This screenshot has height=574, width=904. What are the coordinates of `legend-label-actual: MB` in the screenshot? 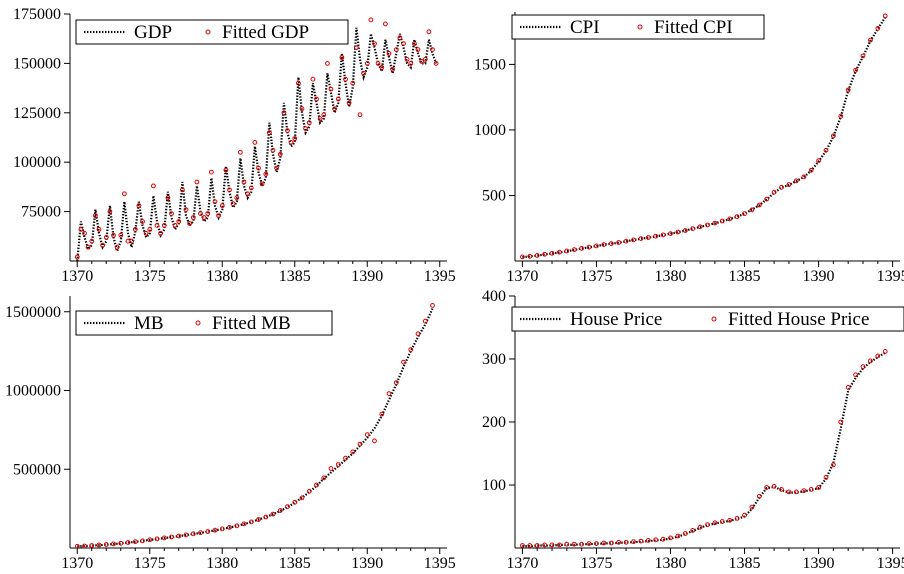 It's located at (149, 323).